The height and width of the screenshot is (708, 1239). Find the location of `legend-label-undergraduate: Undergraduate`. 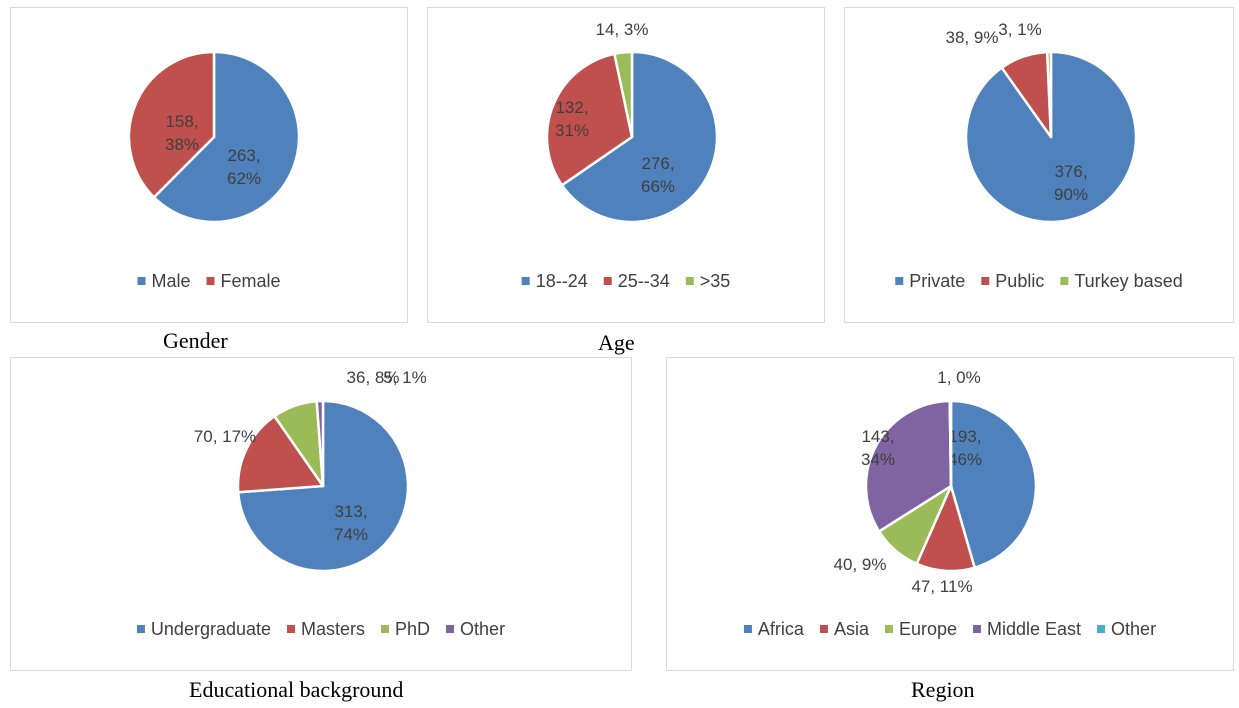

legend-label-undergraduate: Undergraduate is located at coordinates (211, 629).